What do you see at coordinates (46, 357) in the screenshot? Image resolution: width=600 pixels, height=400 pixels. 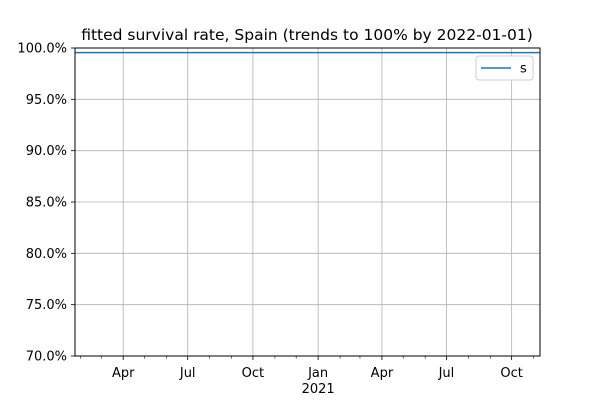 I see `y-tick-label: 70.0%` at bounding box center [46, 357].